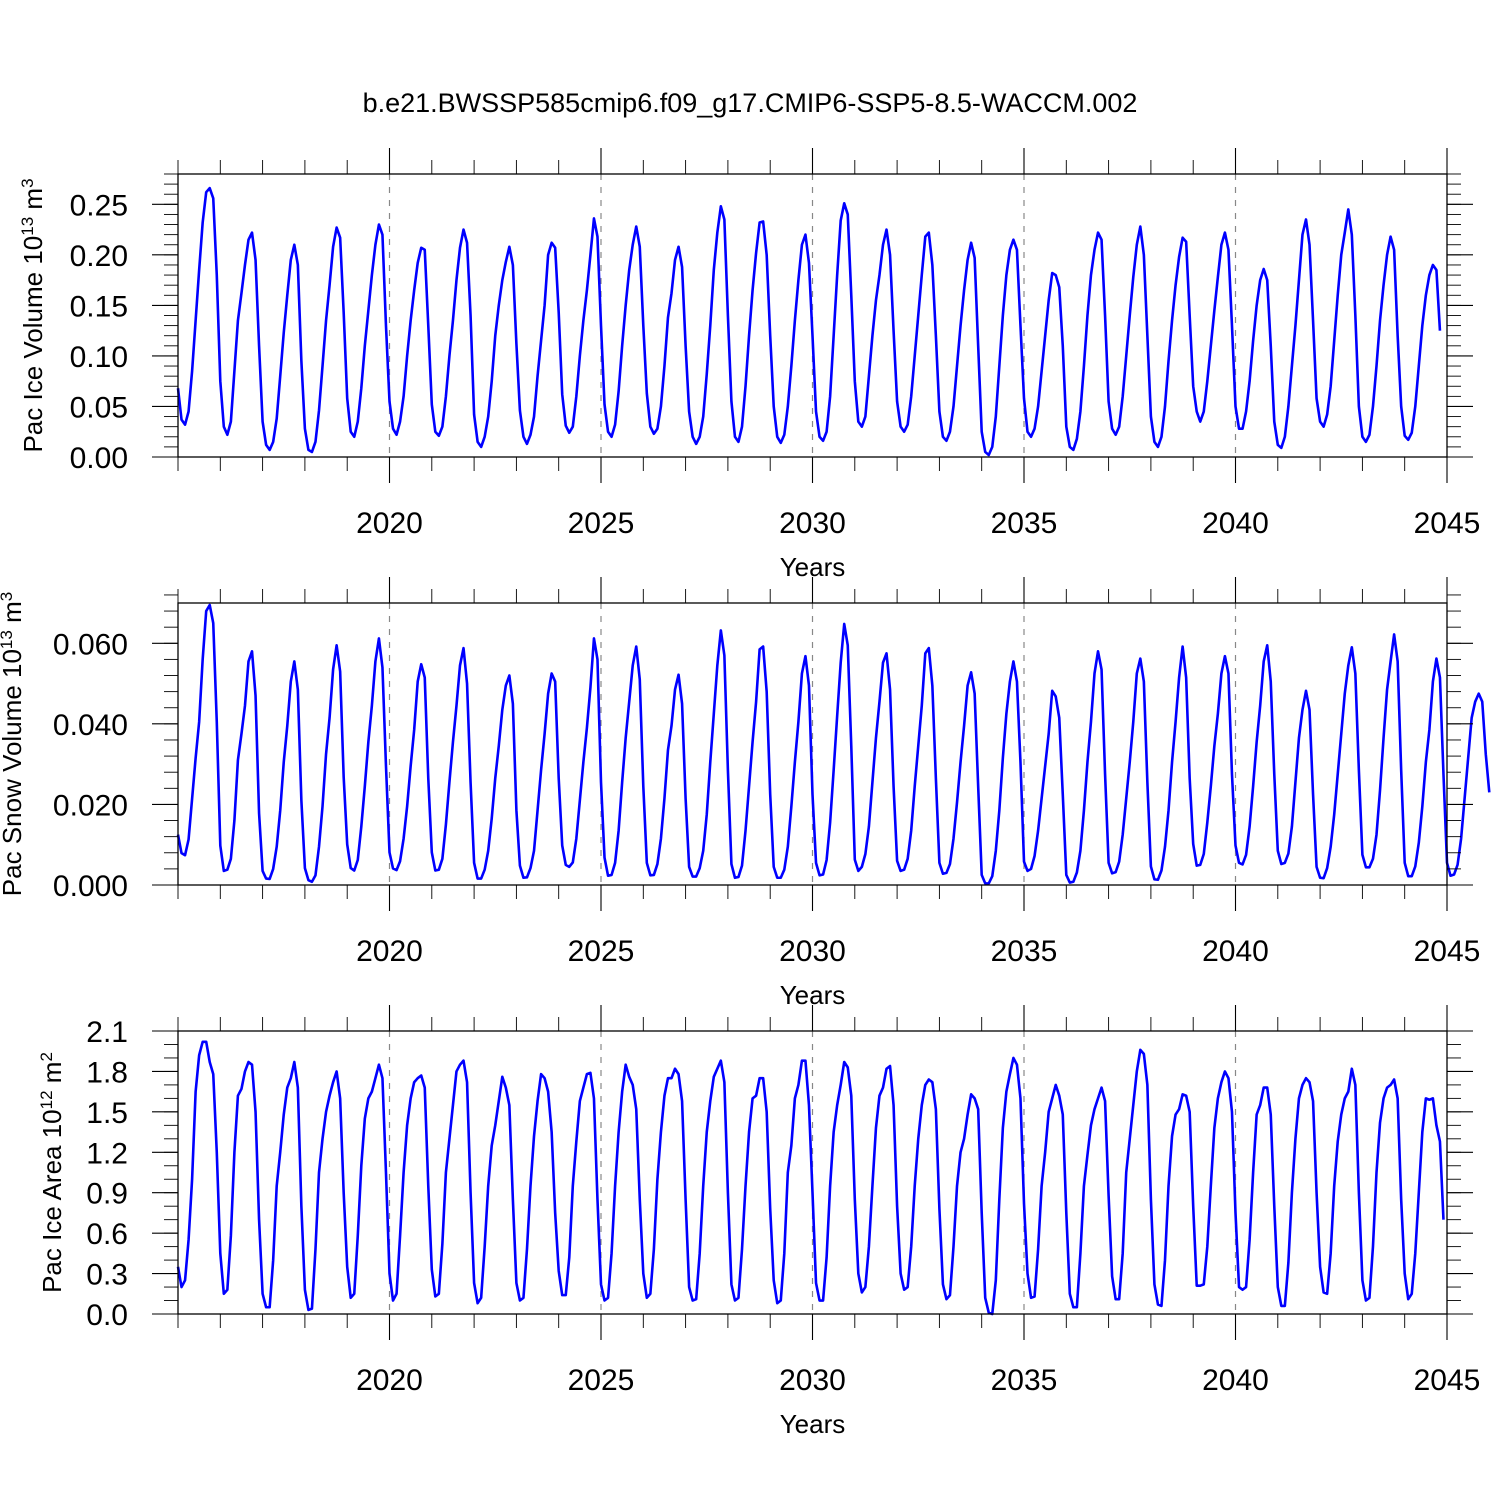  I want to click on x-axis-title: Years, so click(813, 1424).